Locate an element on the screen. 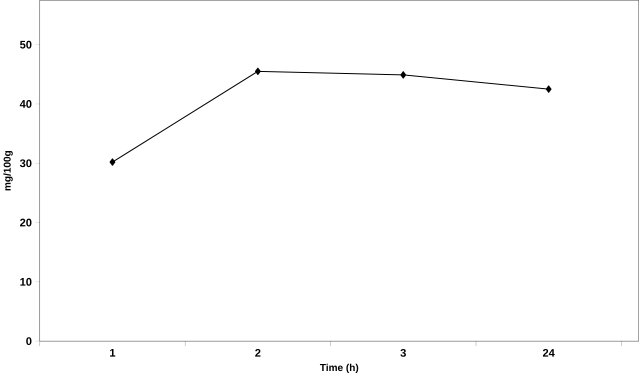 The height and width of the screenshot is (376, 639). y-tick-label: 0 is located at coordinates (29, 341).